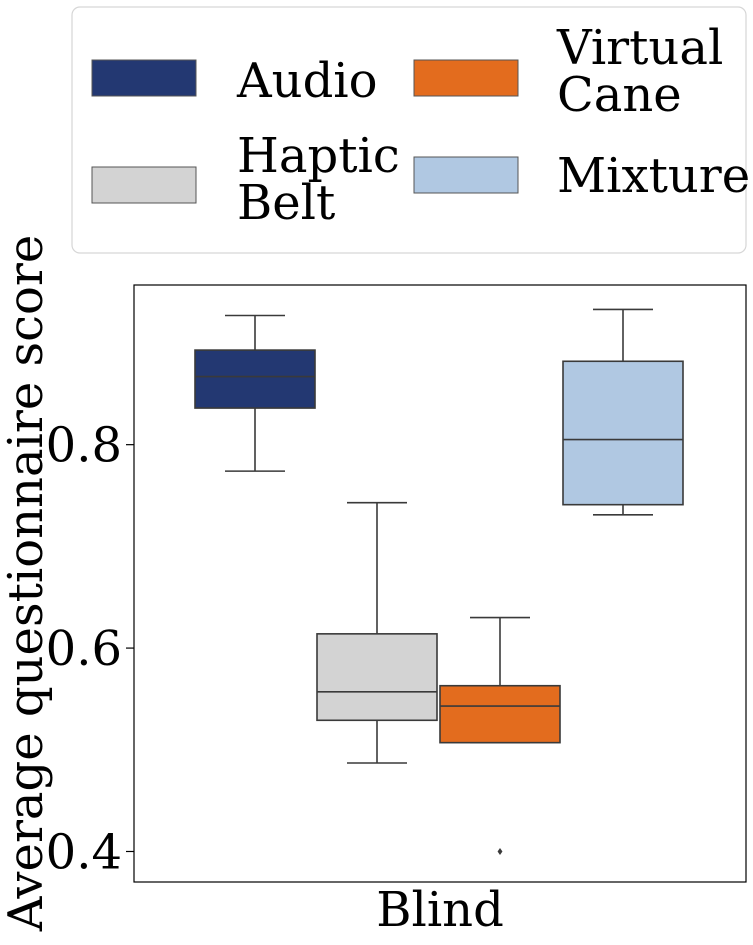 The height and width of the screenshot is (945, 753). What do you see at coordinates (84, 649) in the screenshot?
I see `y-tick-label: 0.6` at bounding box center [84, 649].